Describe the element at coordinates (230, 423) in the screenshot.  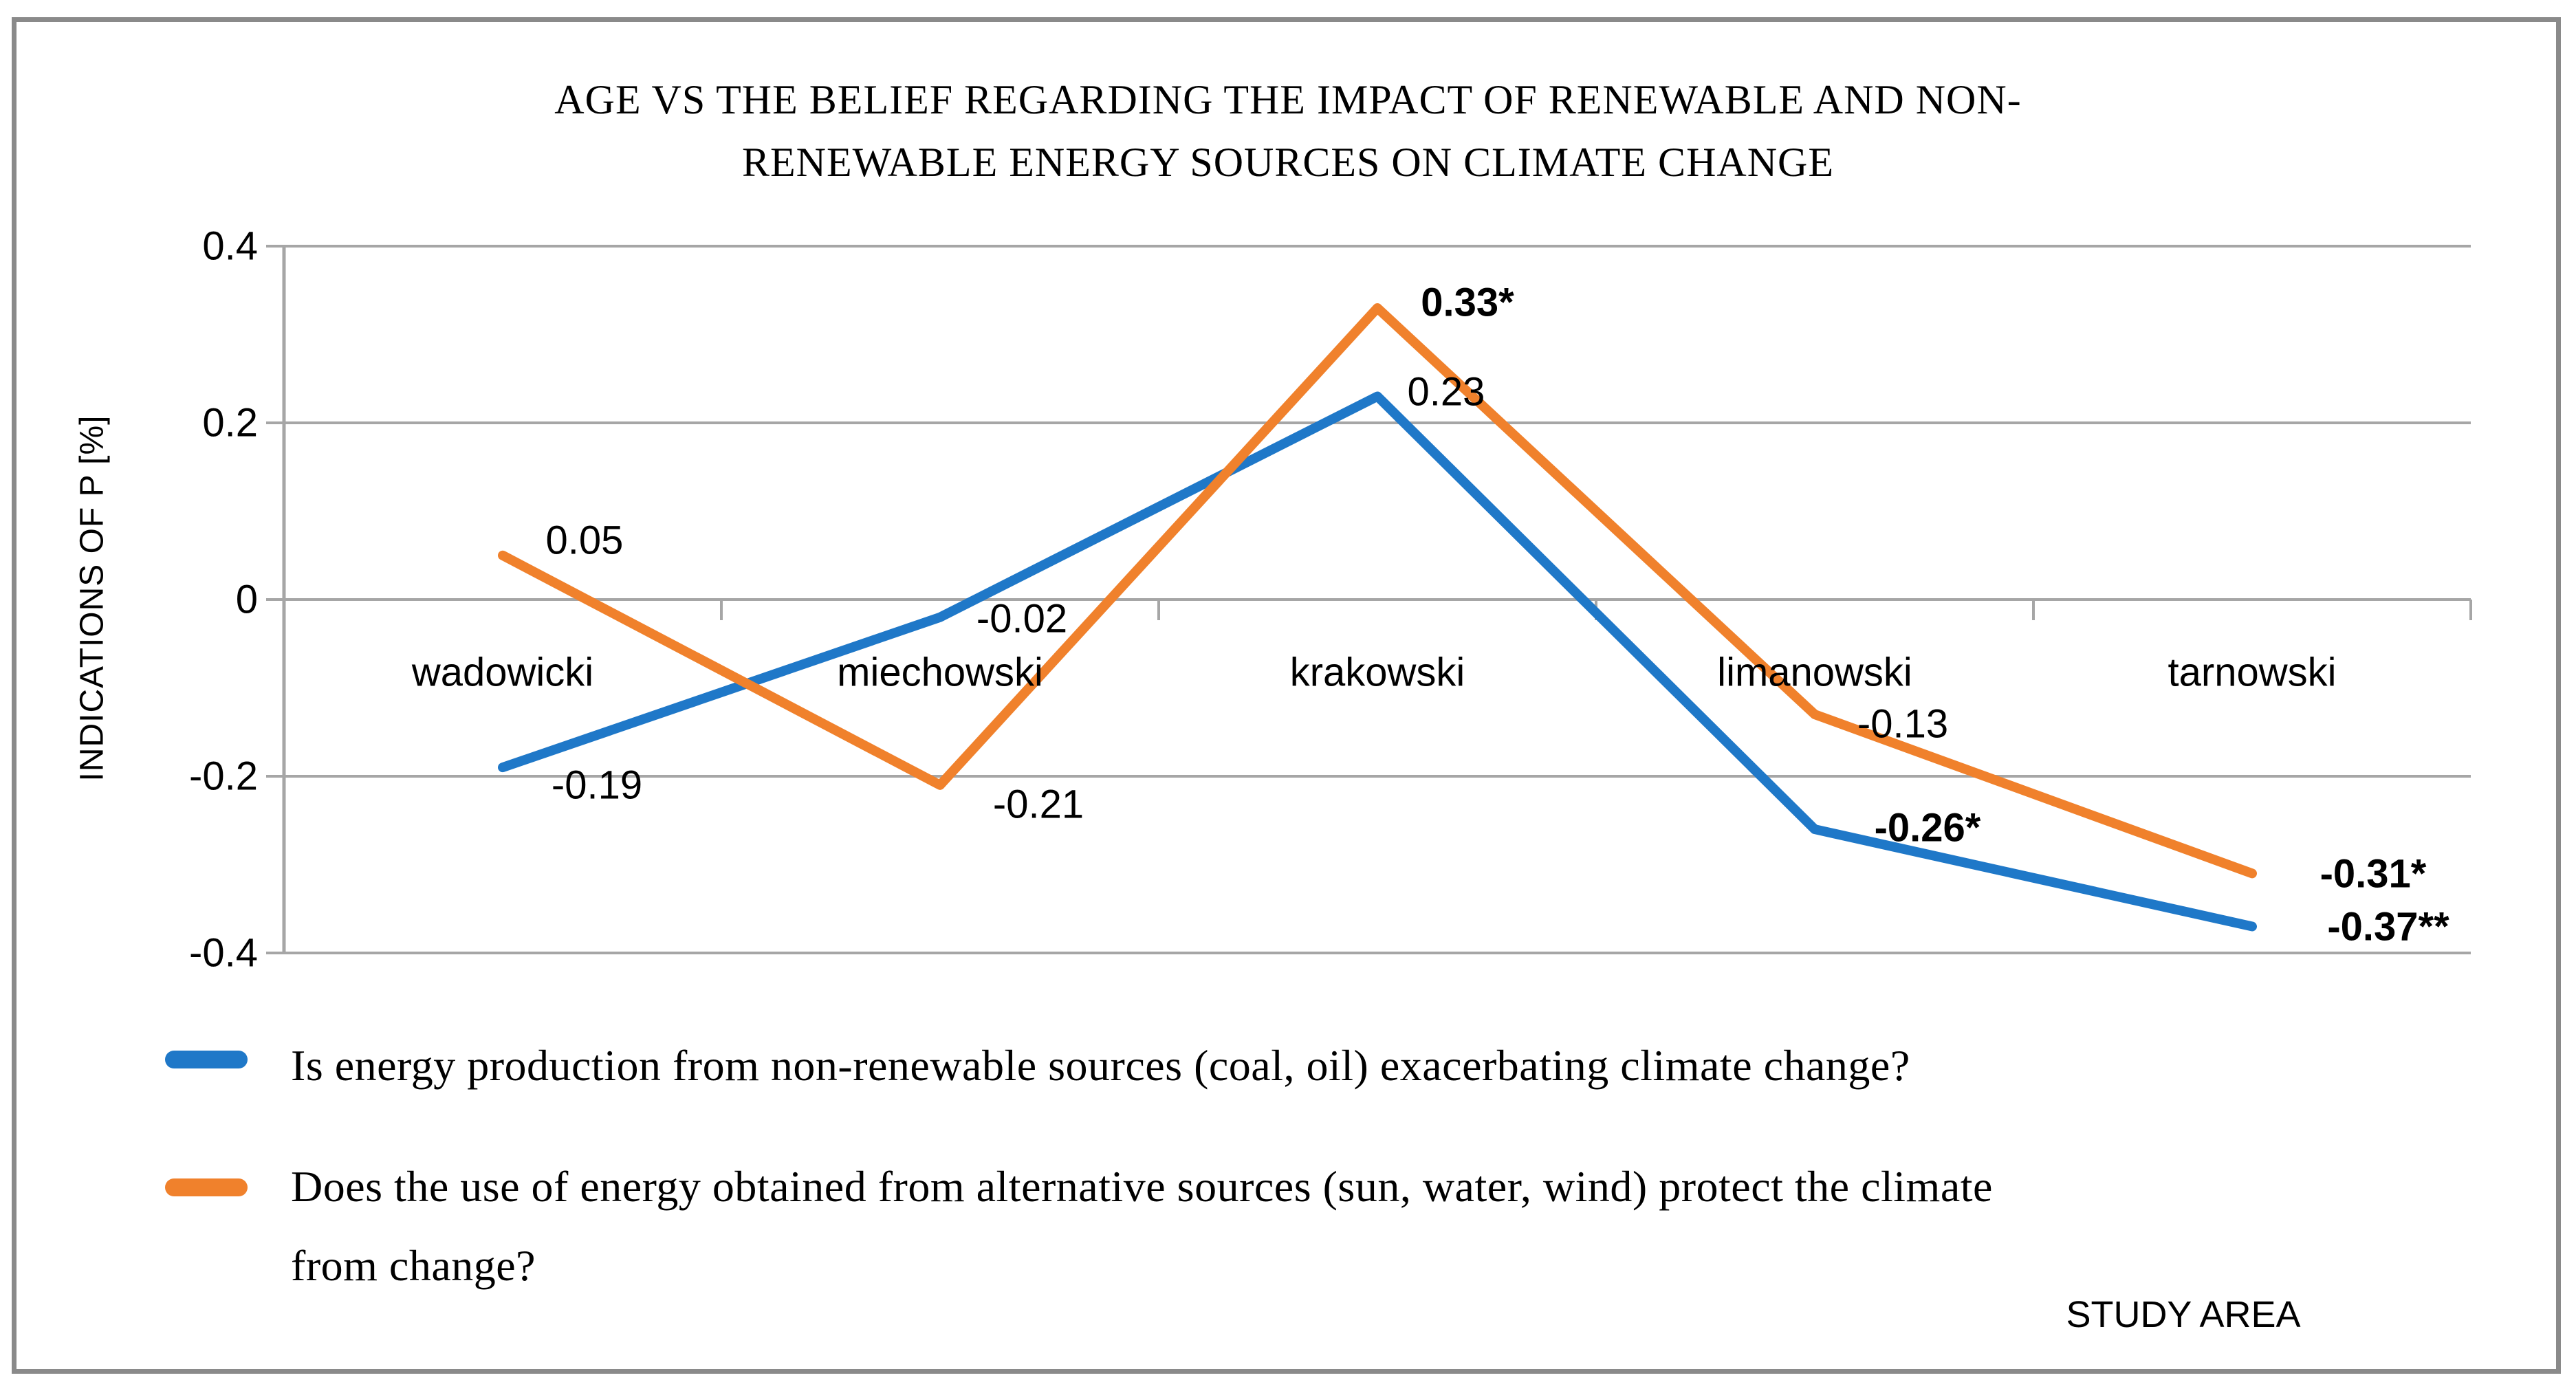
I see `y-tick-label-0.2: 0.2` at that location.